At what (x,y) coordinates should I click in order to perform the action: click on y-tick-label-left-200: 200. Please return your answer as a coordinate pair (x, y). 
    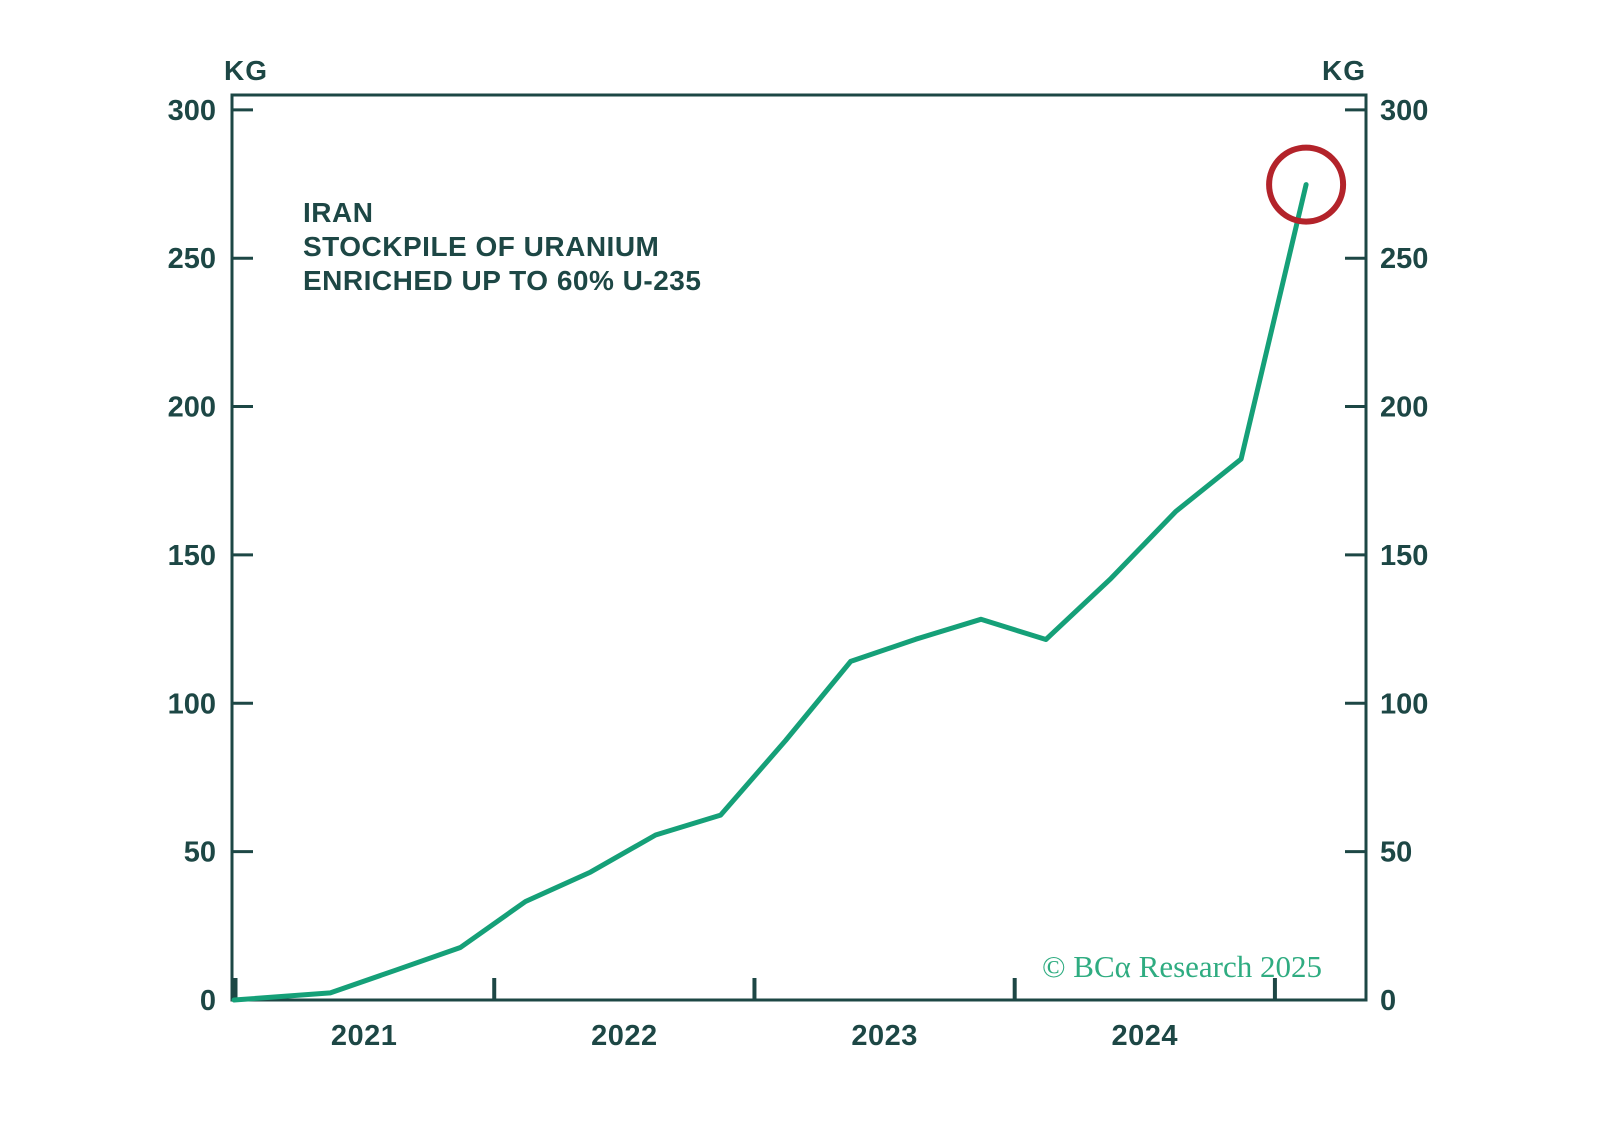
    Looking at the image, I should click on (192, 408).